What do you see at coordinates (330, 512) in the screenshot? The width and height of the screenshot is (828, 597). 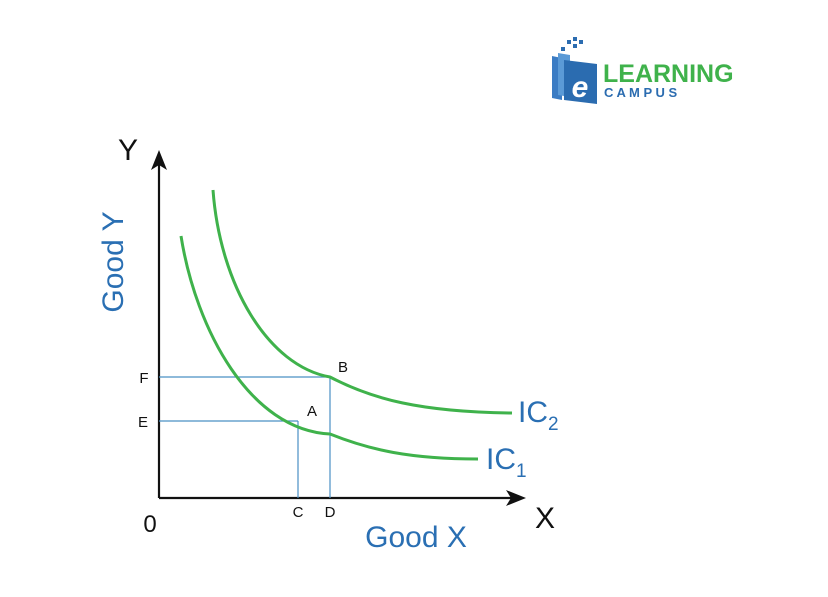 I see `tick-d-label: D` at bounding box center [330, 512].